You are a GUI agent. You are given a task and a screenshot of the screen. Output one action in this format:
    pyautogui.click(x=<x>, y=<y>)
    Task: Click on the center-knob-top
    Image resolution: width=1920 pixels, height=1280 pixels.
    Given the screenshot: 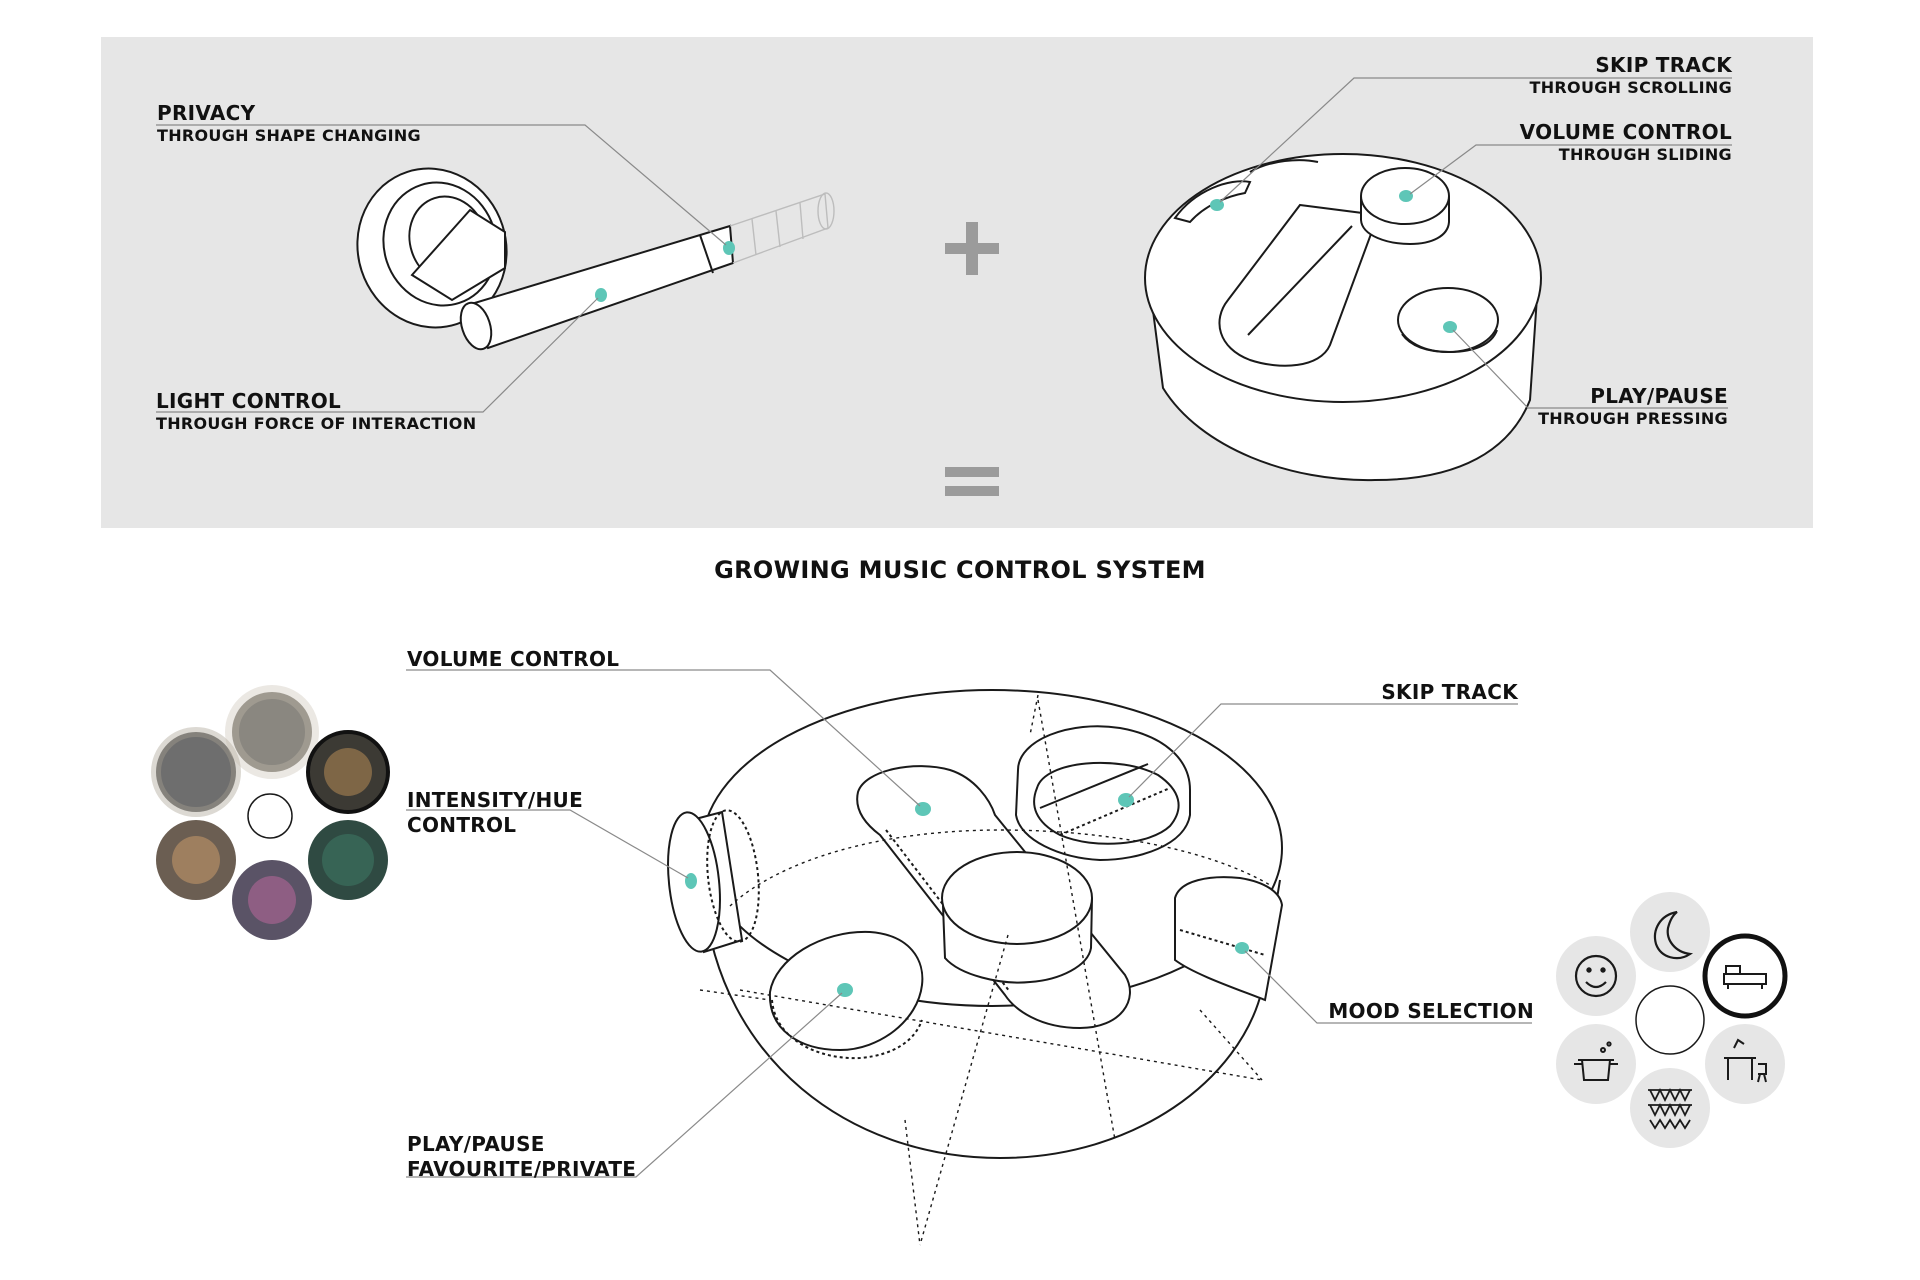 What is the action you would take?
    pyautogui.click(x=1017, y=898)
    